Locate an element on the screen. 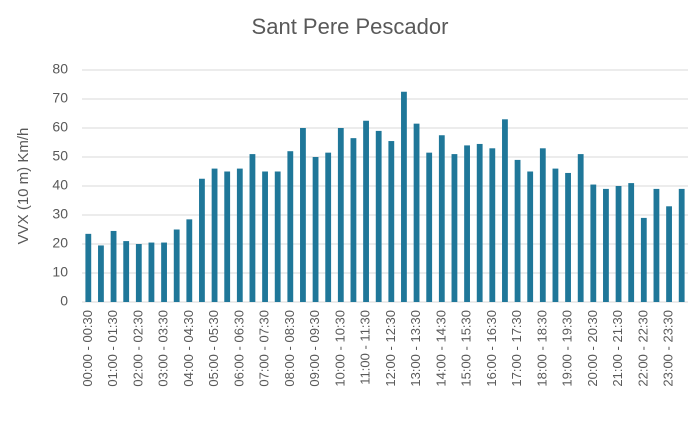  x-tick-label: 06:00 - 06:30 is located at coordinates (238, 348).